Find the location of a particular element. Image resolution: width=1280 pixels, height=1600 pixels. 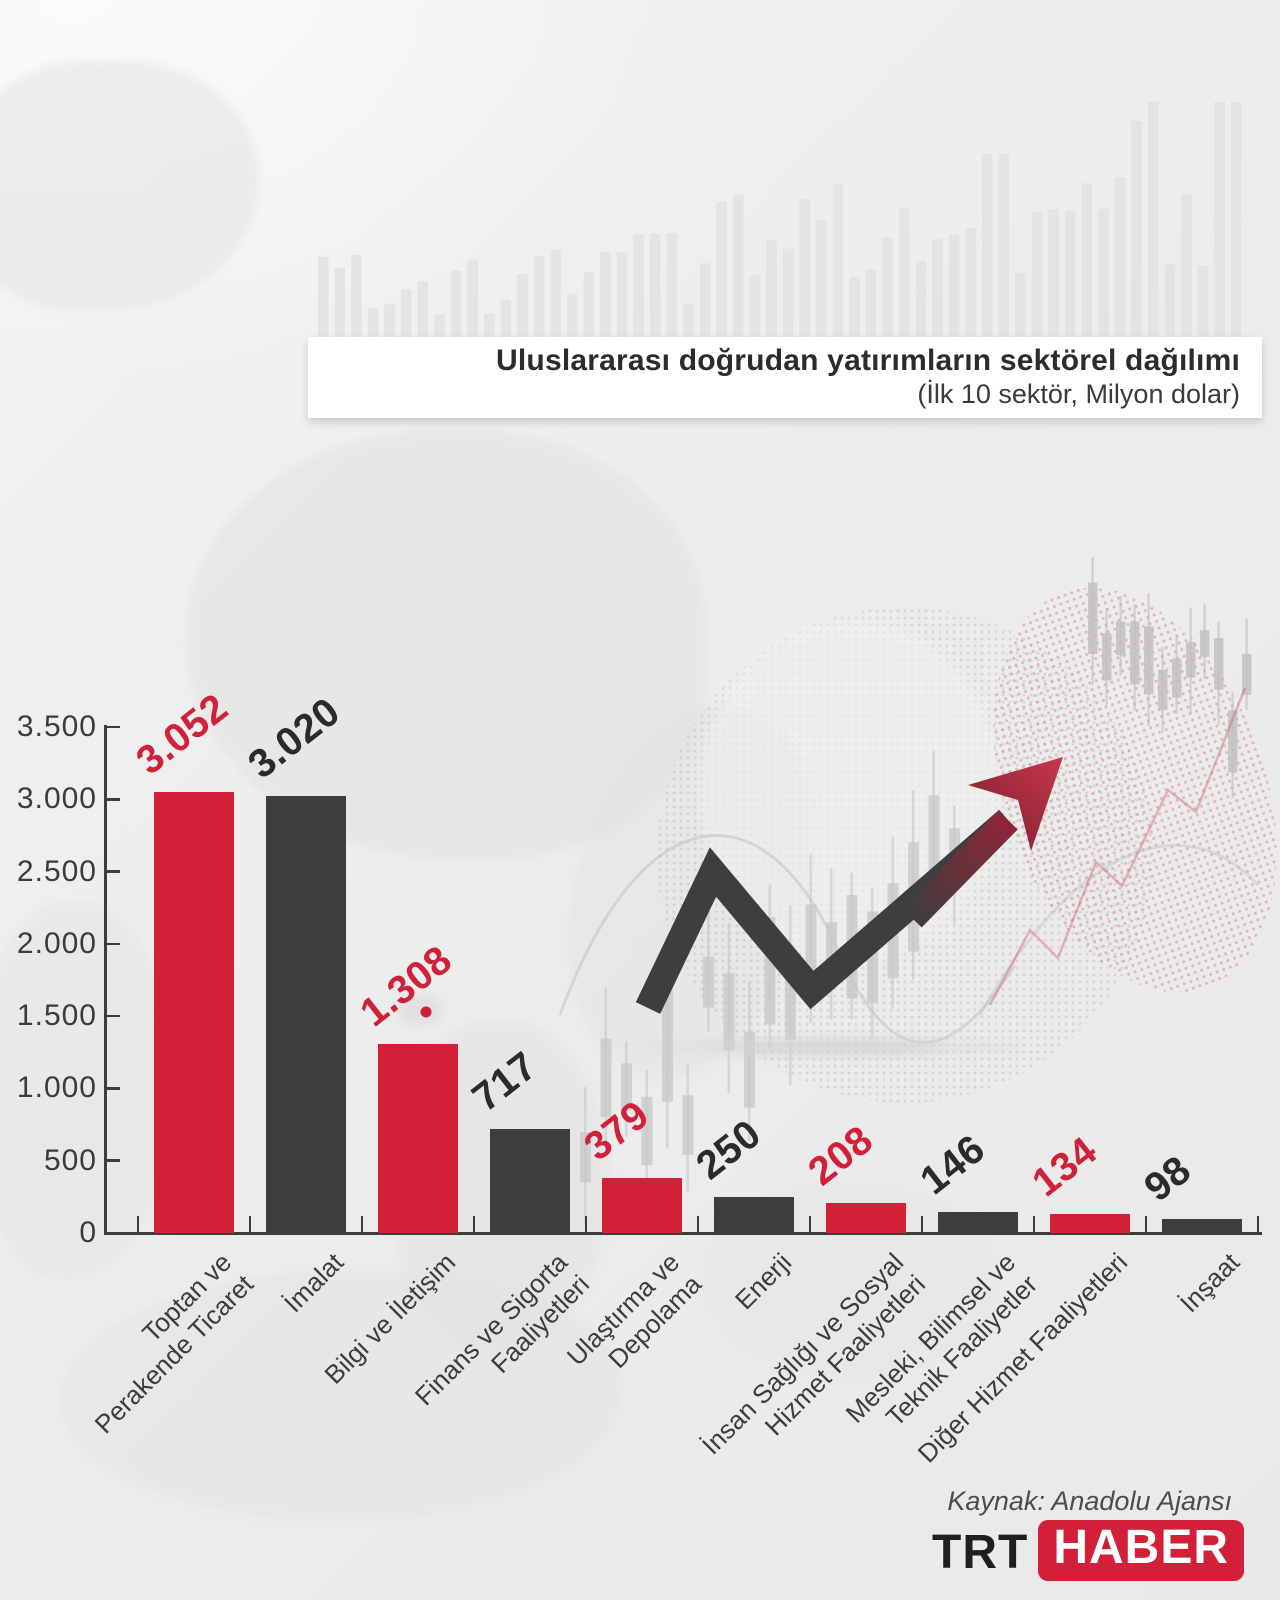

map-blob-world-topleft is located at coordinates (130, 185).